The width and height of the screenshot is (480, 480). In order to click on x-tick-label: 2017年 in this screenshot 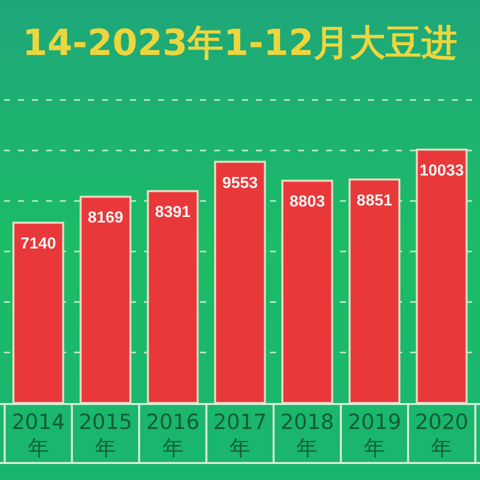, I will do `click(240, 435)`.